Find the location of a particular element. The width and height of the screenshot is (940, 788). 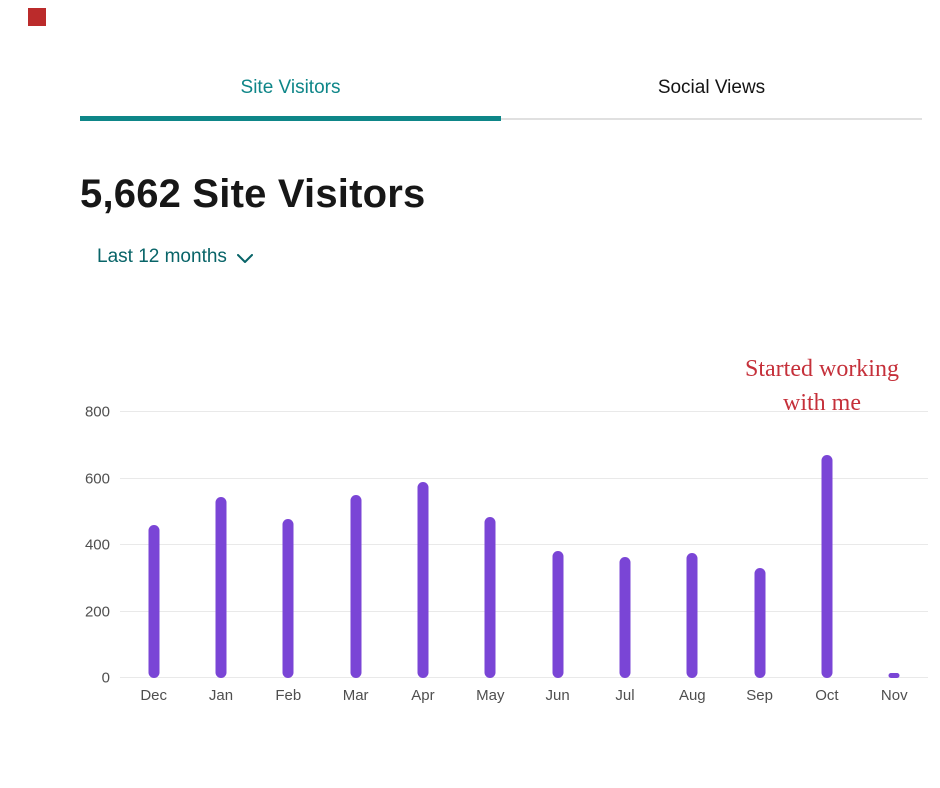

y-axis-label: 400 is located at coordinates (97, 545).